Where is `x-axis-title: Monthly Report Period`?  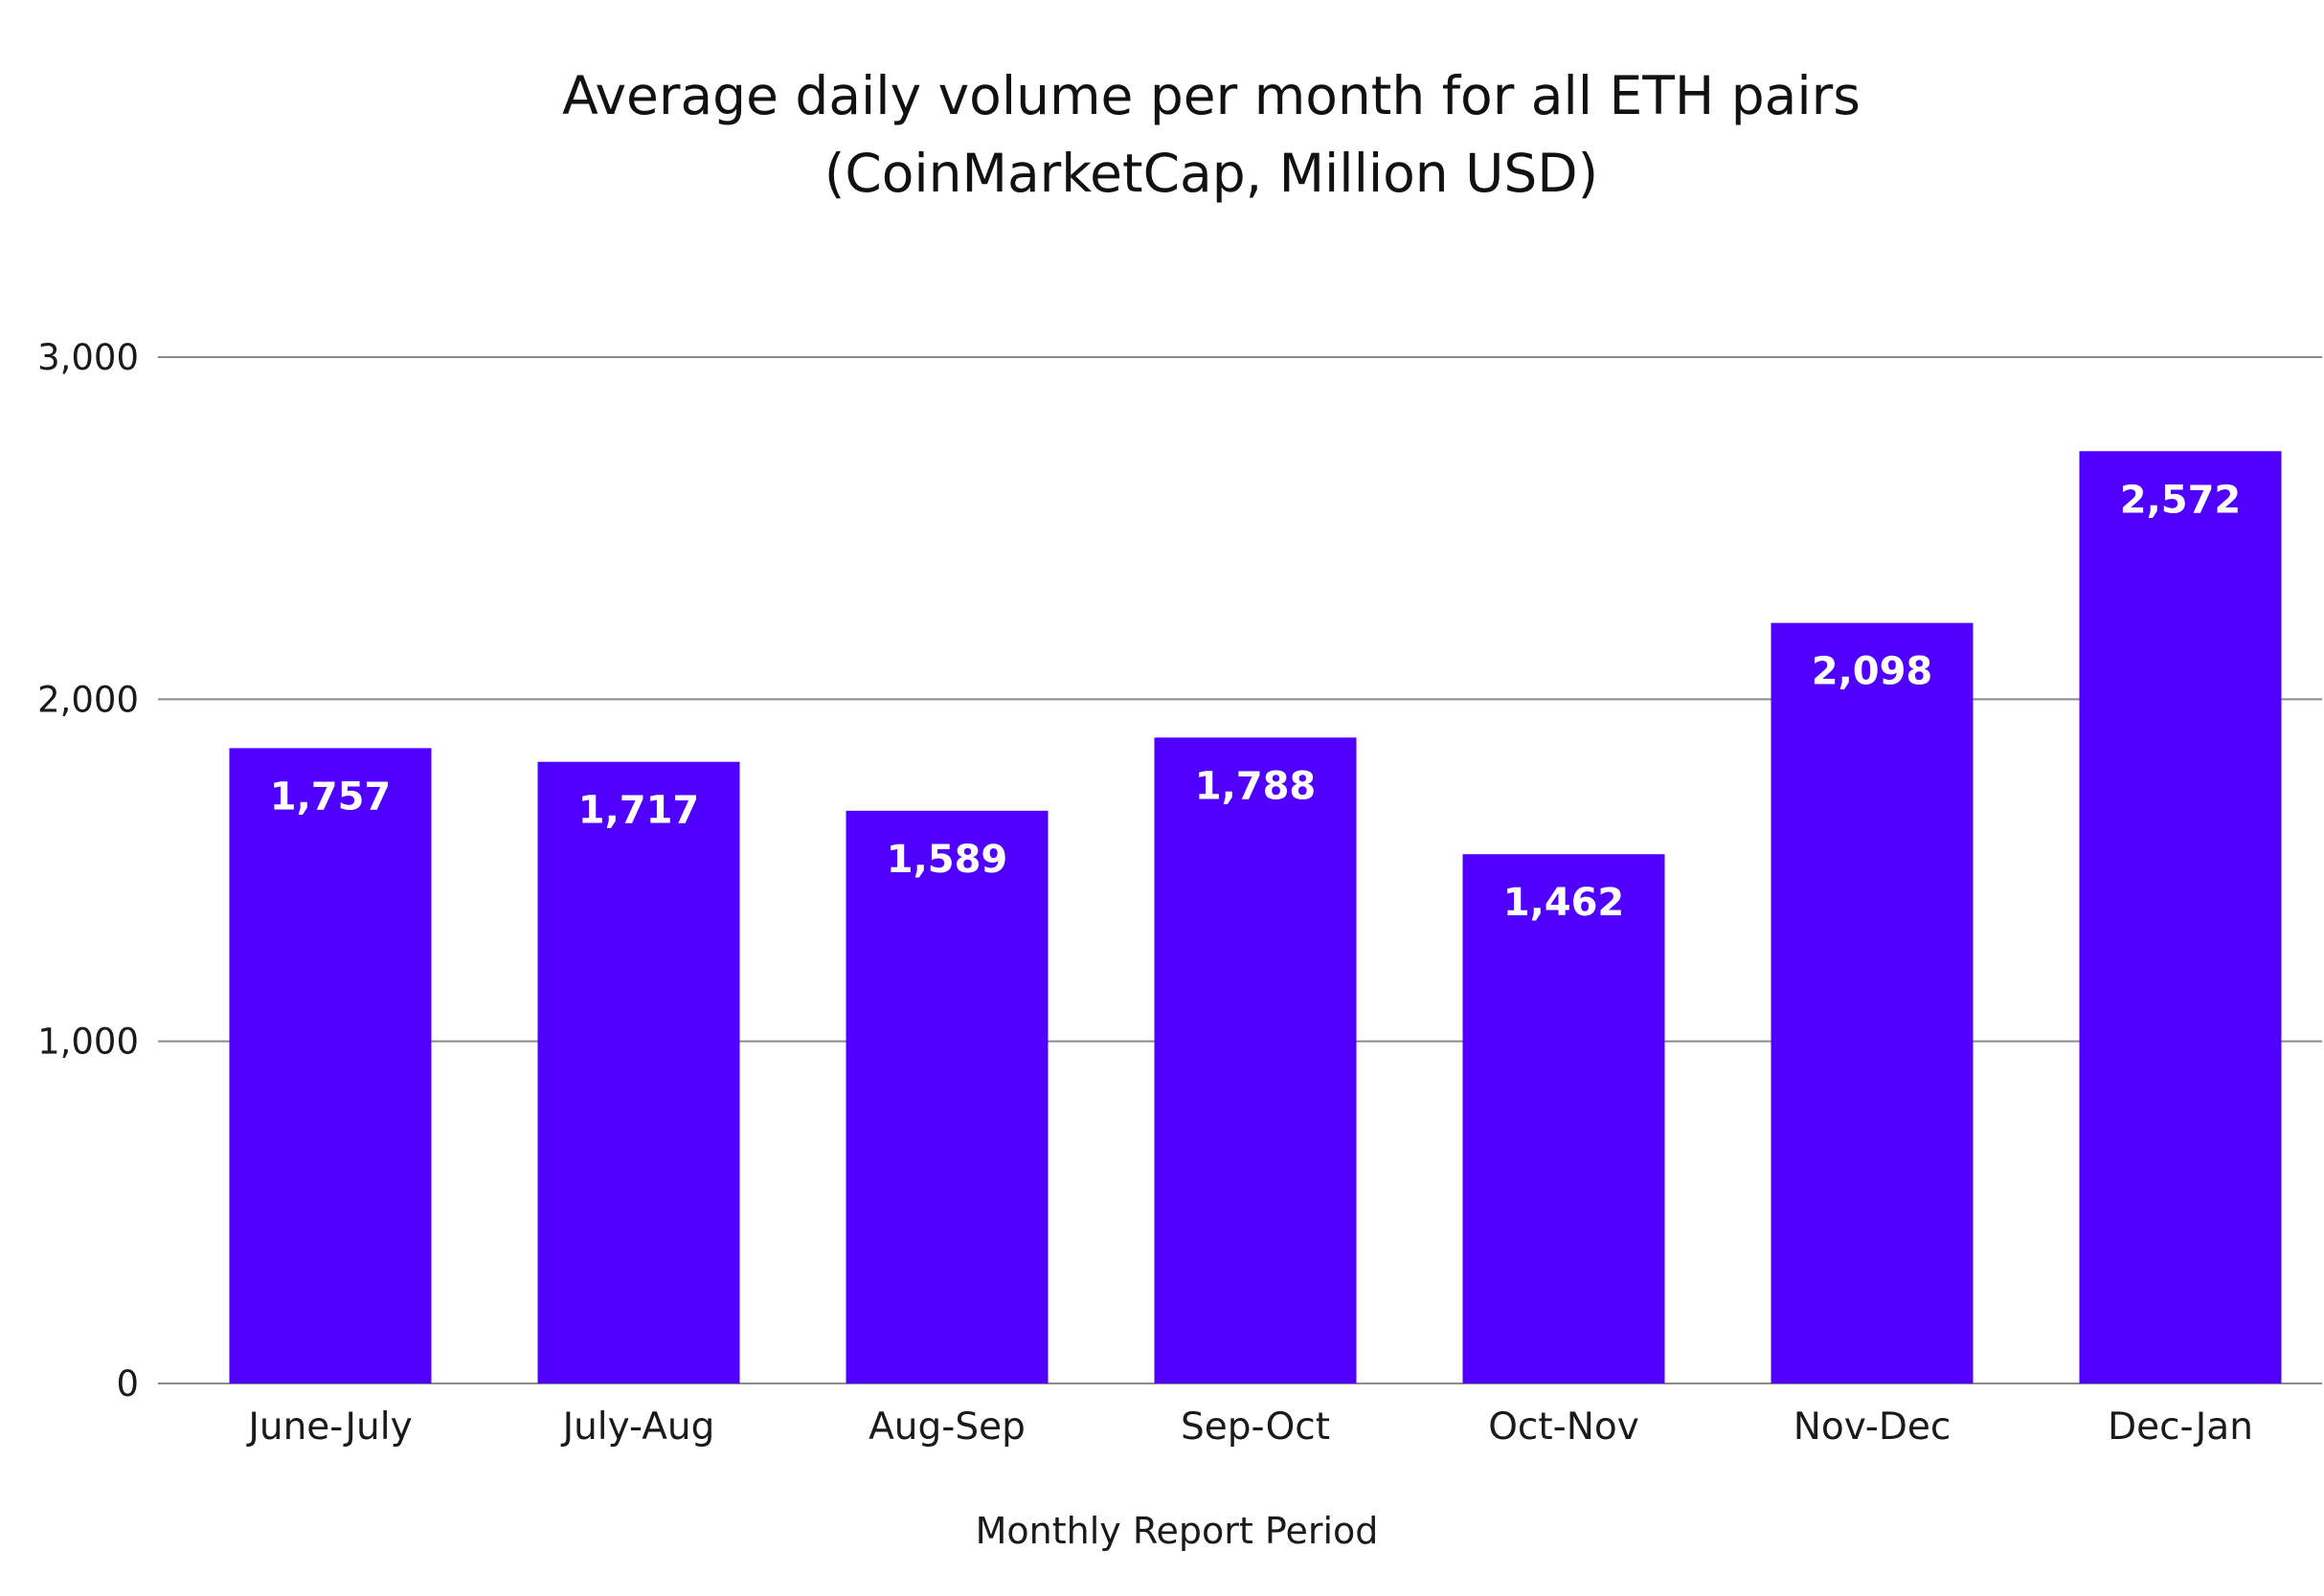
x-axis-title: Monthly Report Period is located at coordinates (1177, 1531).